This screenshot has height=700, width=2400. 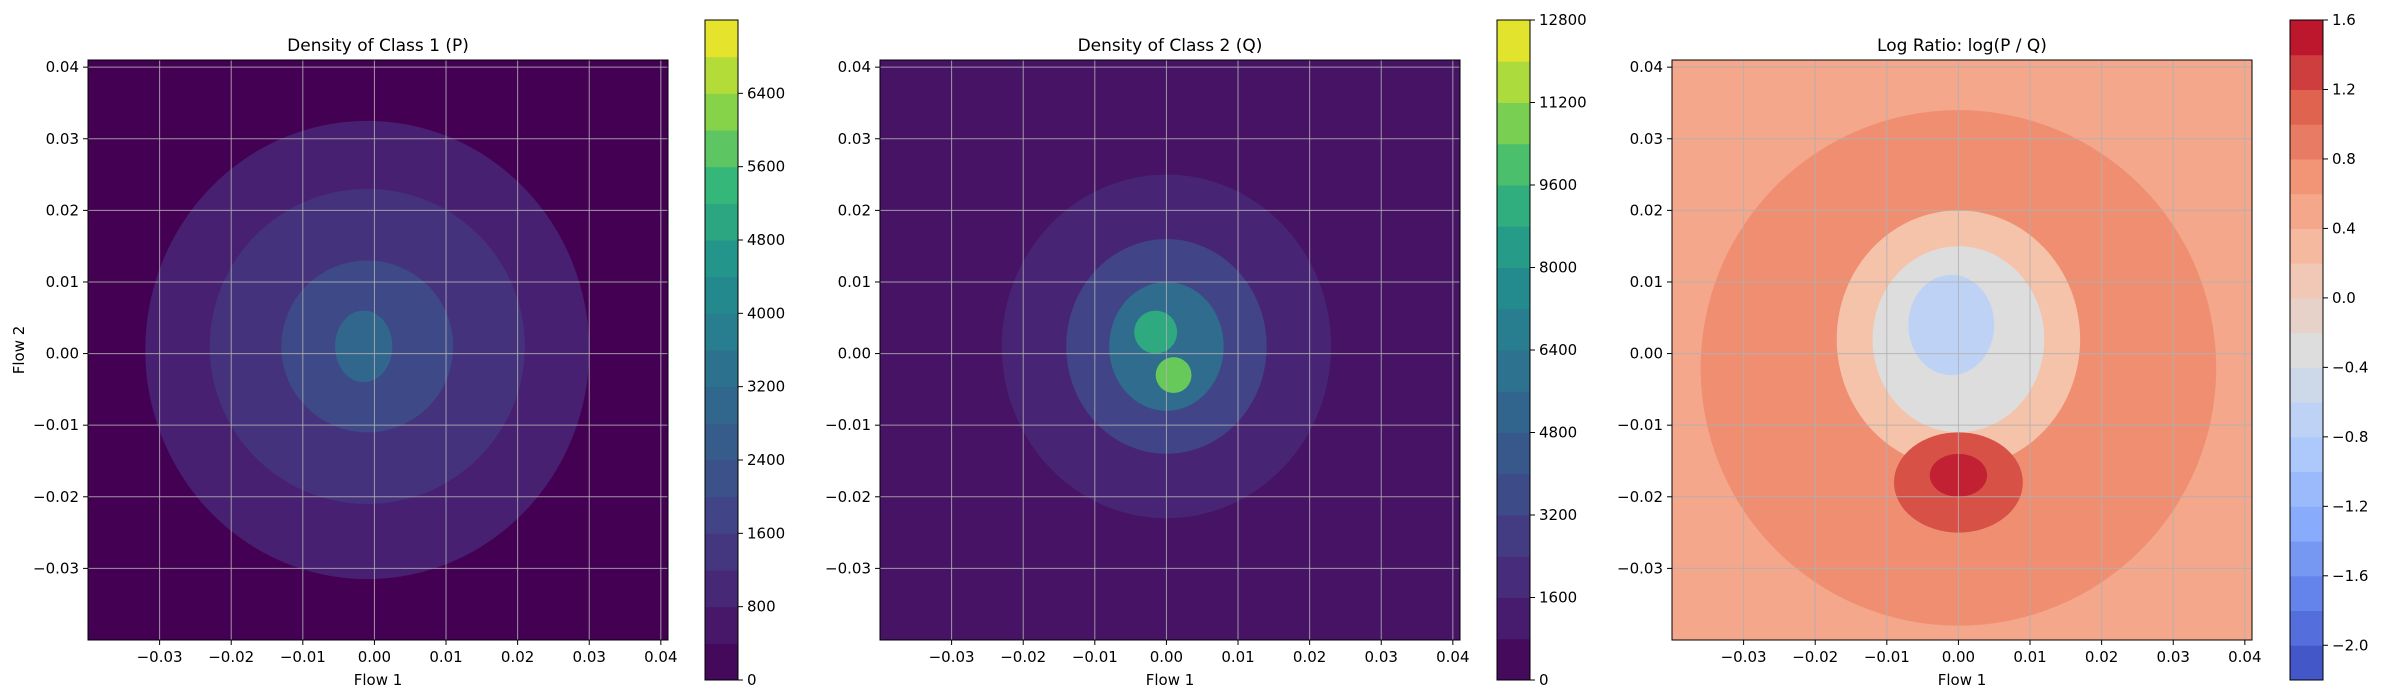 What do you see at coordinates (766, 387) in the screenshot?
I see `colorbar-tick-label: 3200` at bounding box center [766, 387].